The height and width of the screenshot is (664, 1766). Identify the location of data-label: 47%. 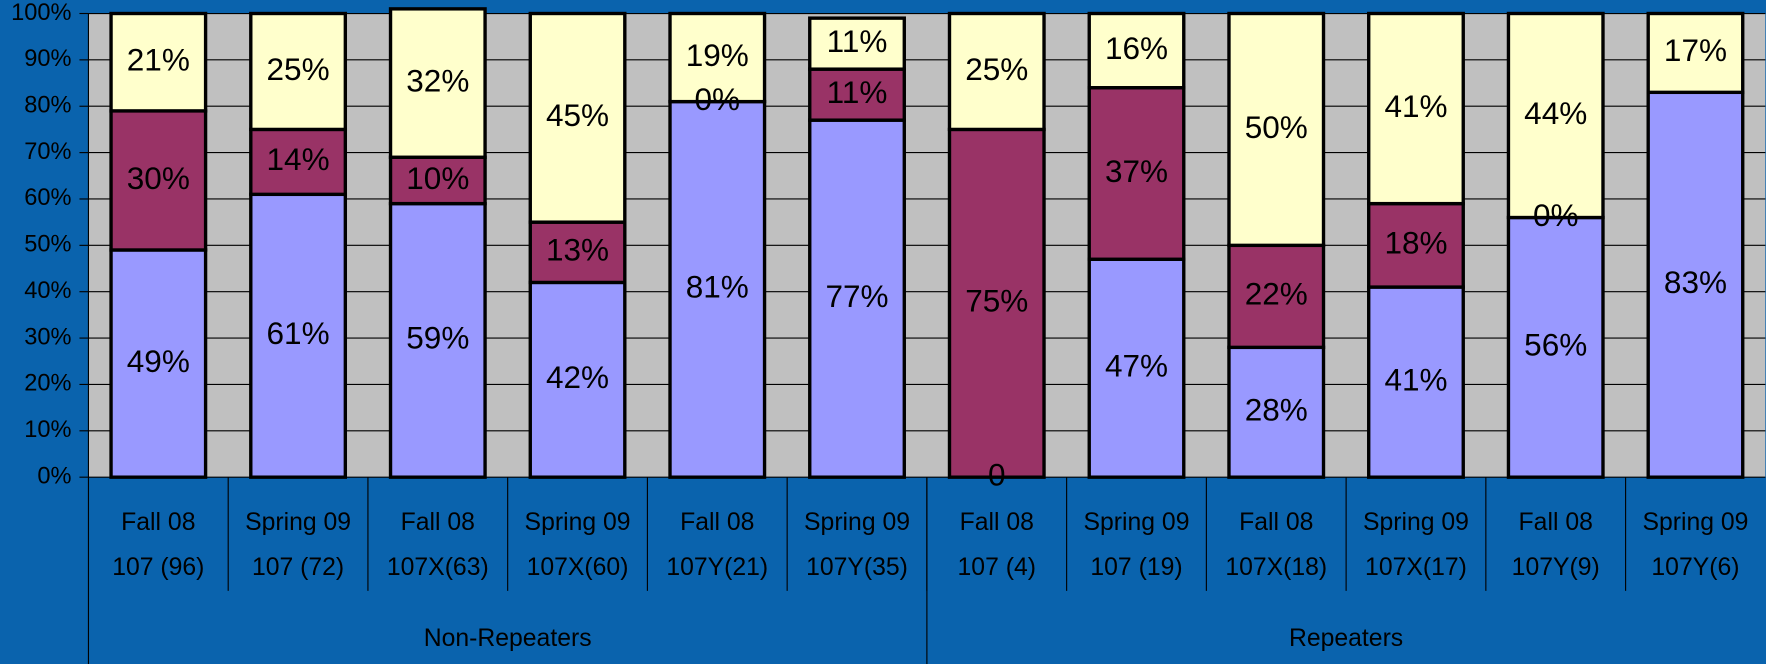
(1136, 366).